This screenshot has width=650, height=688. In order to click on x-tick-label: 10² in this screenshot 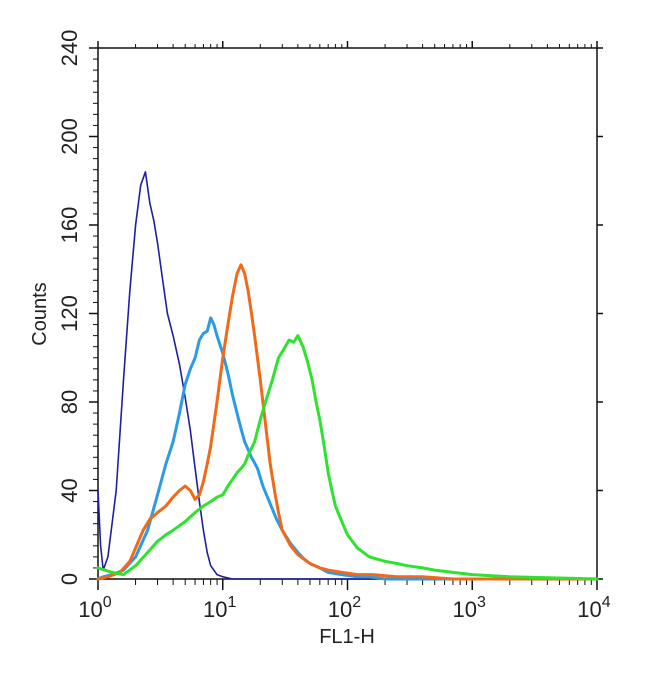, I will do `click(344, 608)`.